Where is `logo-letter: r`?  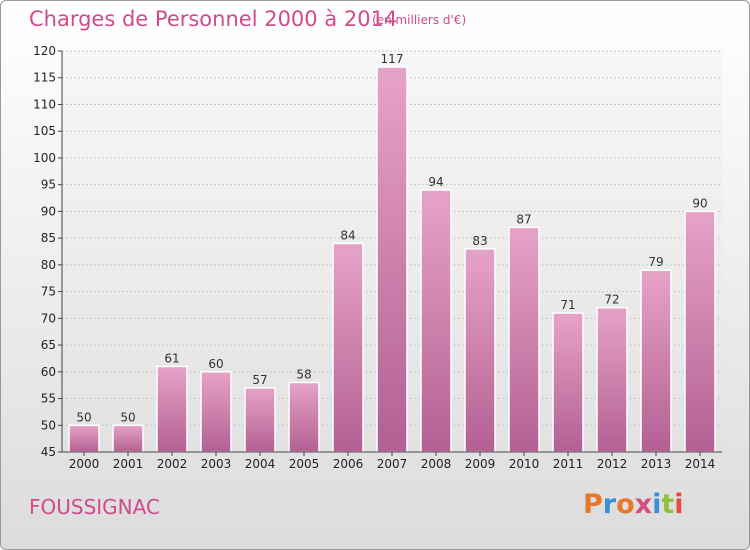
logo-letter: r is located at coordinates (609, 504).